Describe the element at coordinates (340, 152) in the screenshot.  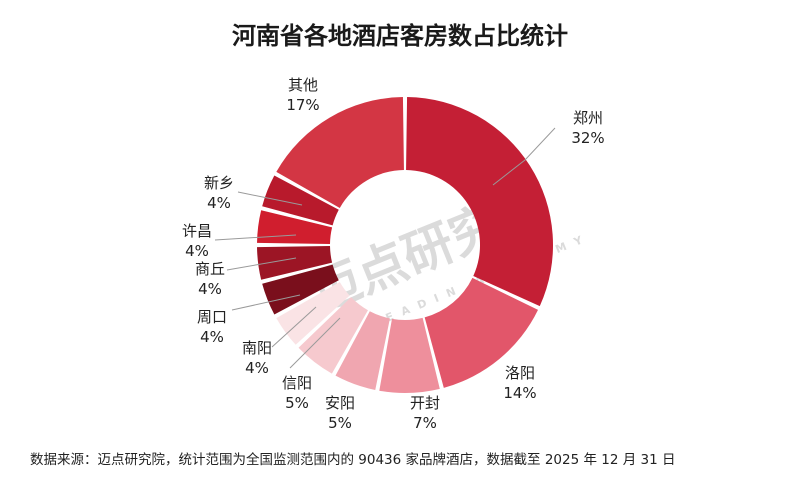
I see `slice-其他` at that location.